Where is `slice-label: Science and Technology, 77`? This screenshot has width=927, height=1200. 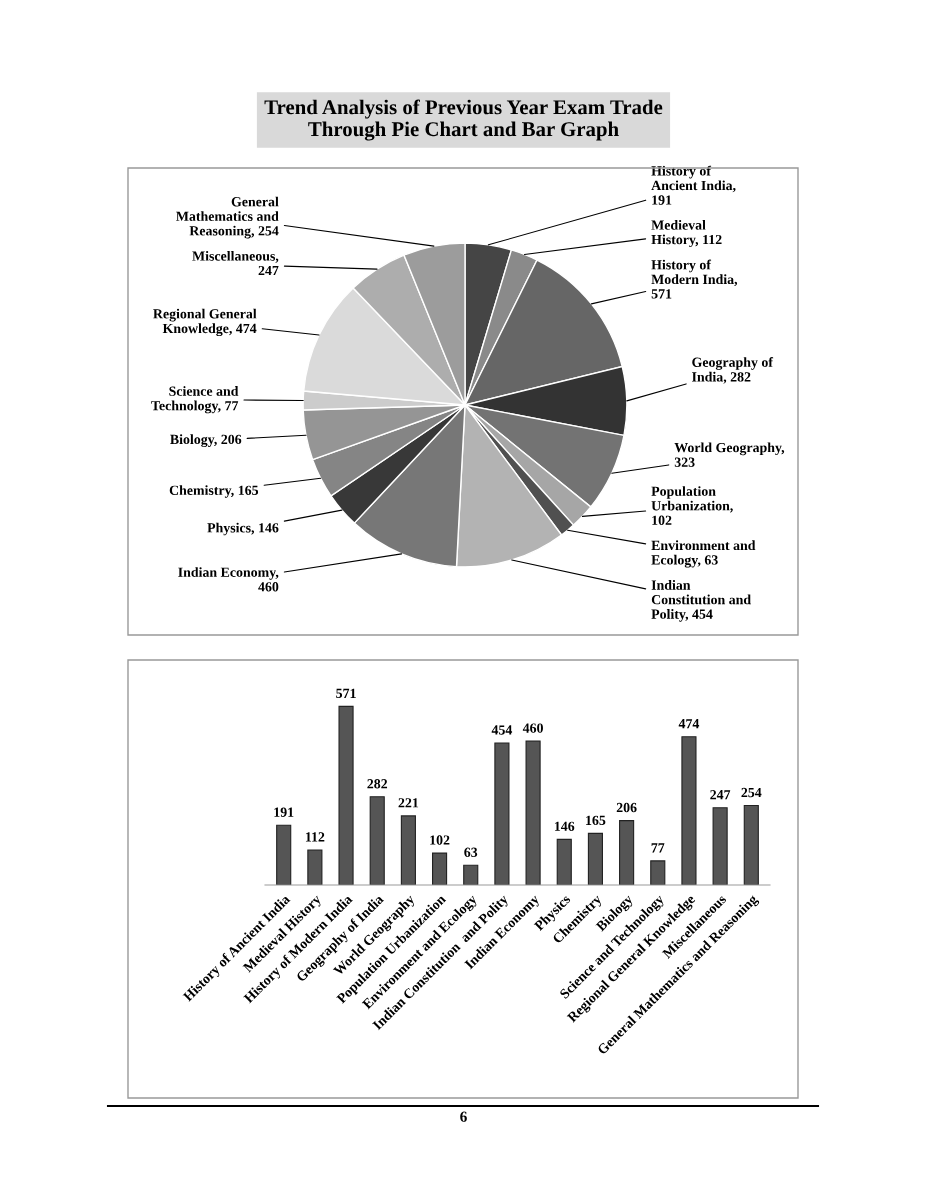
slice-label: Science and Technology, 77 is located at coordinates (195, 400).